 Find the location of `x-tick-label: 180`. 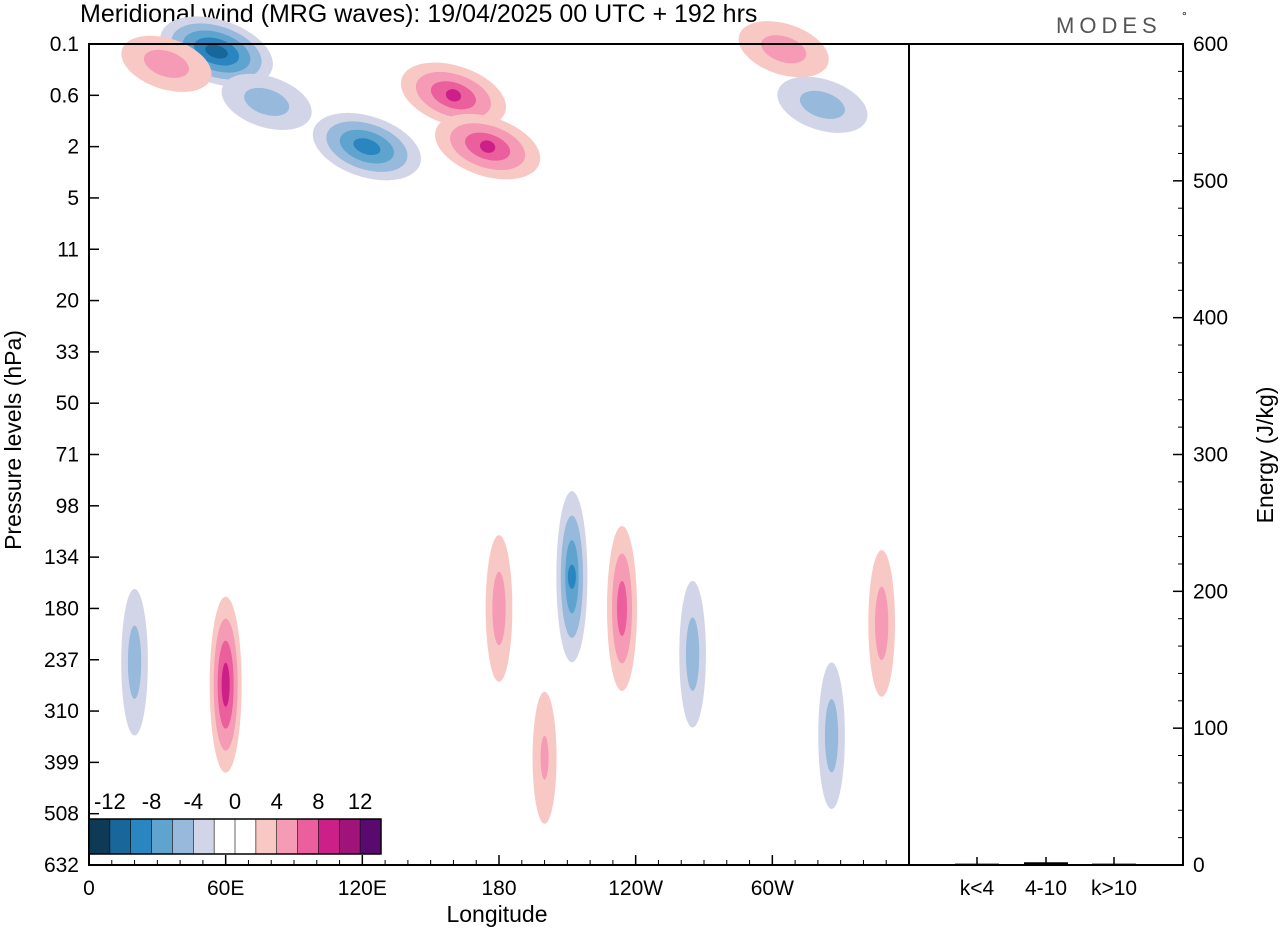

x-tick-label: 180 is located at coordinates (498, 888).